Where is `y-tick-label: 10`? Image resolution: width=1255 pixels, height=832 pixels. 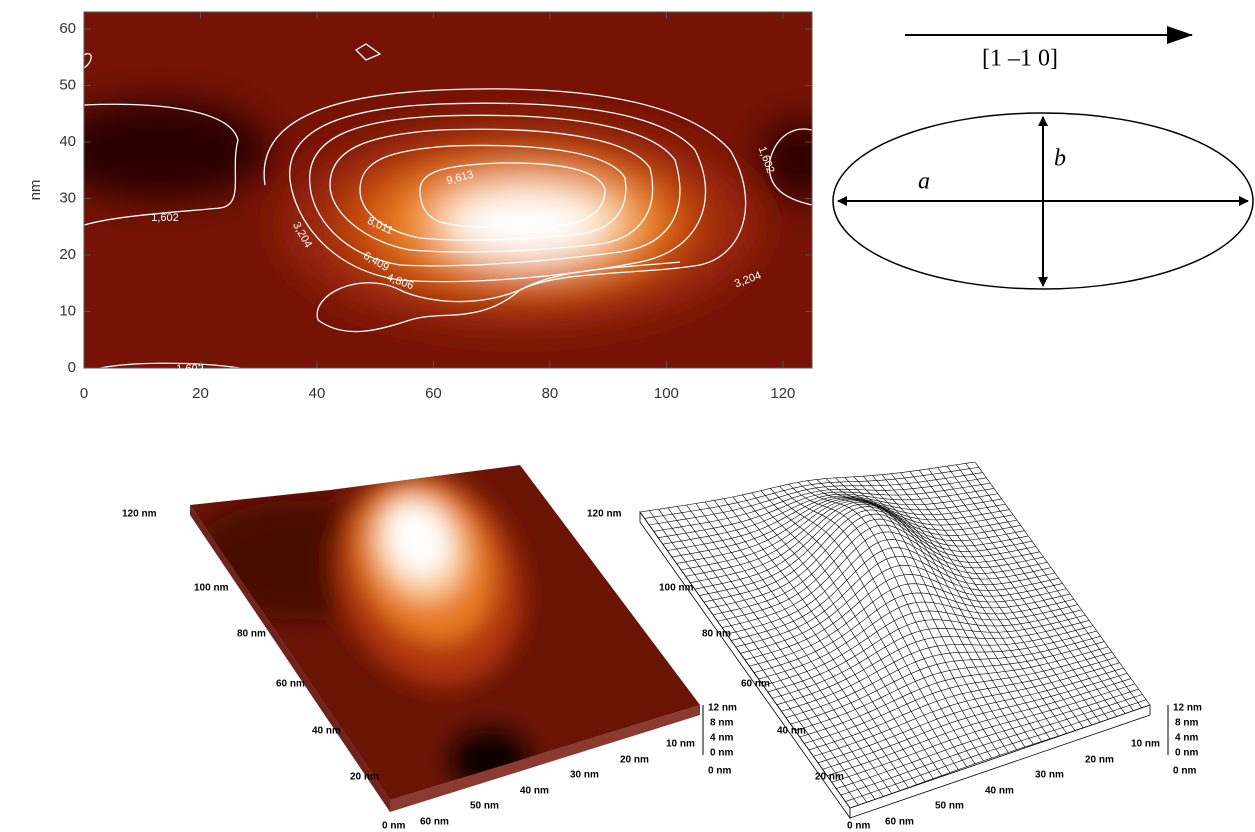 y-tick-label: 10 is located at coordinates (67, 310).